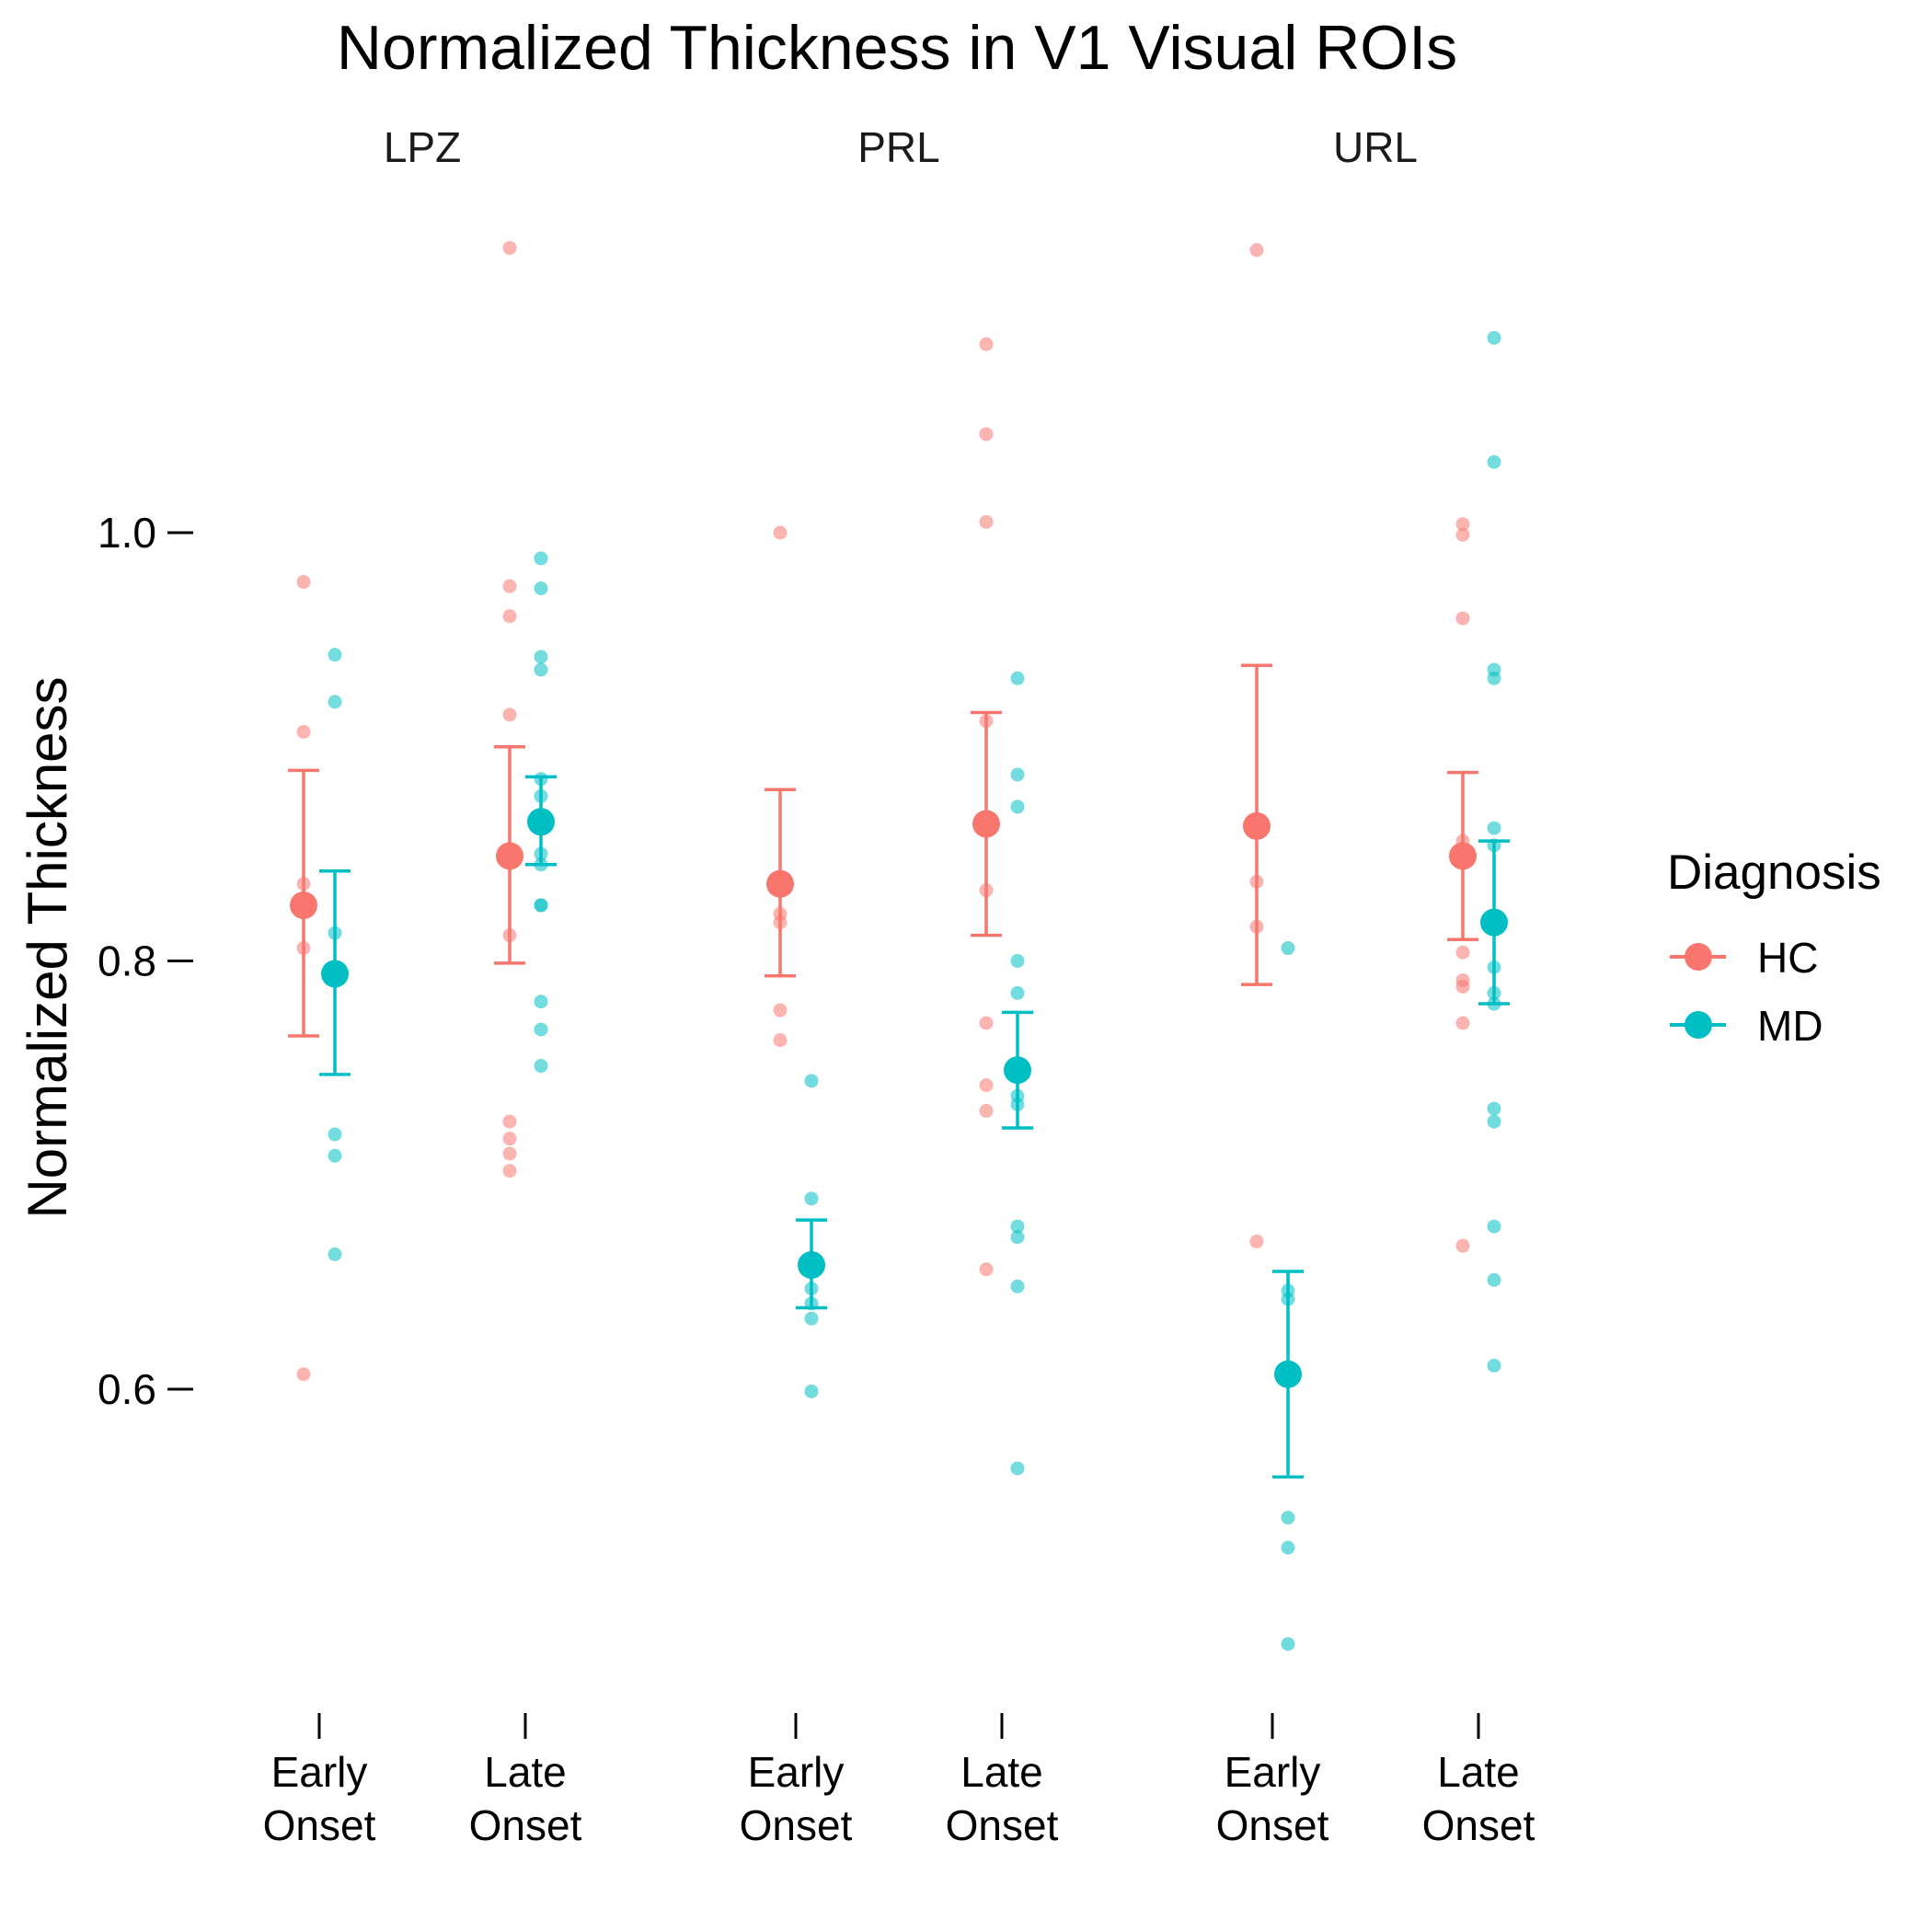 This screenshot has width=1932, height=1932. What do you see at coordinates (898, 147) in the screenshot?
I see `facet-strip-prl: PRL` at bounding box center [898, 147].